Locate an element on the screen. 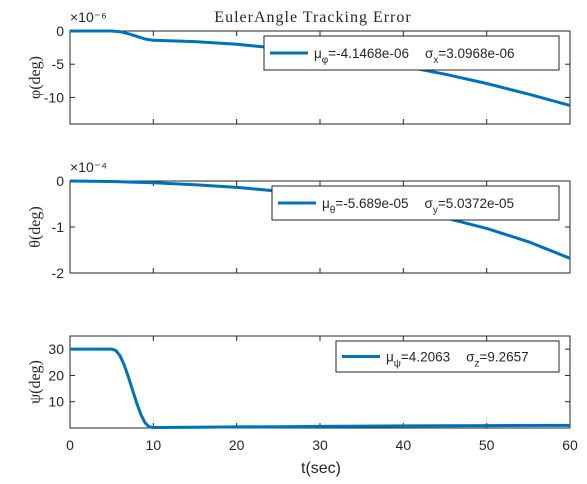 This screenshot has width=587, height=484. legend-sigma-value: =9.2657 is located at coordinates (503, 357).